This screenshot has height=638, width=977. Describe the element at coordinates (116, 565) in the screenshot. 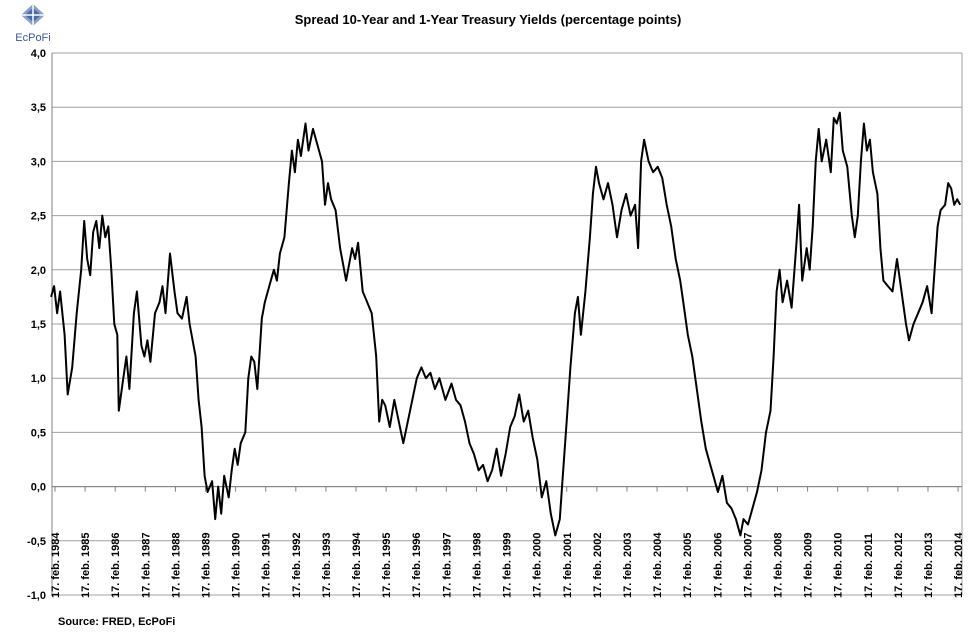

I see `x-tick-label: 17. feb. 1986` at that location.